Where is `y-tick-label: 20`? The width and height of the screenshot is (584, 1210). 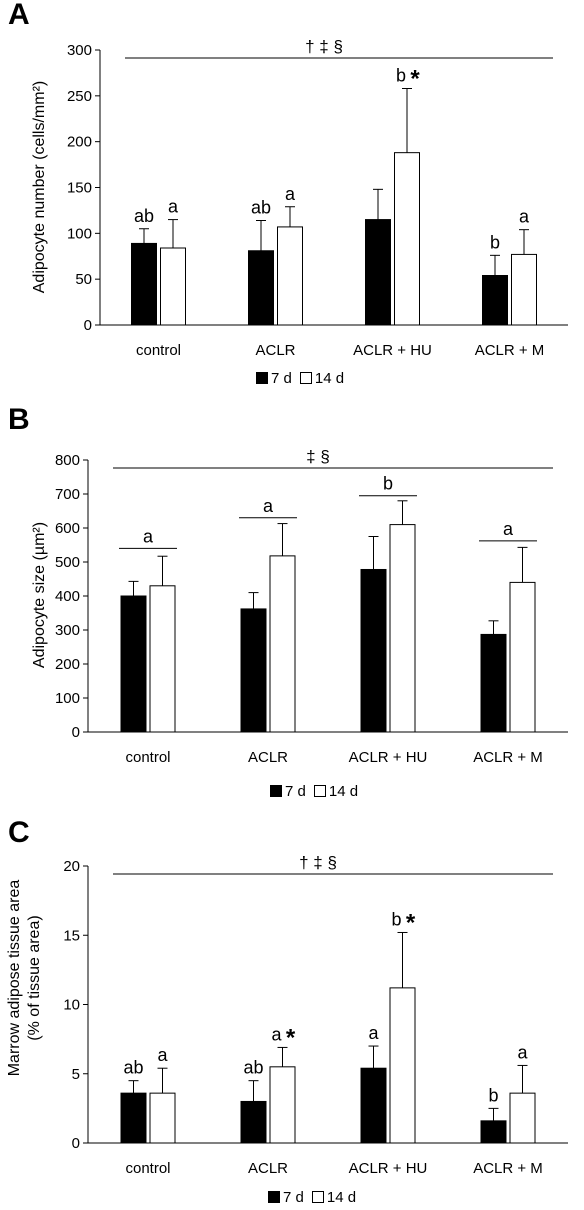 y-tick-label: 20 is located at coordinates (71, 866).